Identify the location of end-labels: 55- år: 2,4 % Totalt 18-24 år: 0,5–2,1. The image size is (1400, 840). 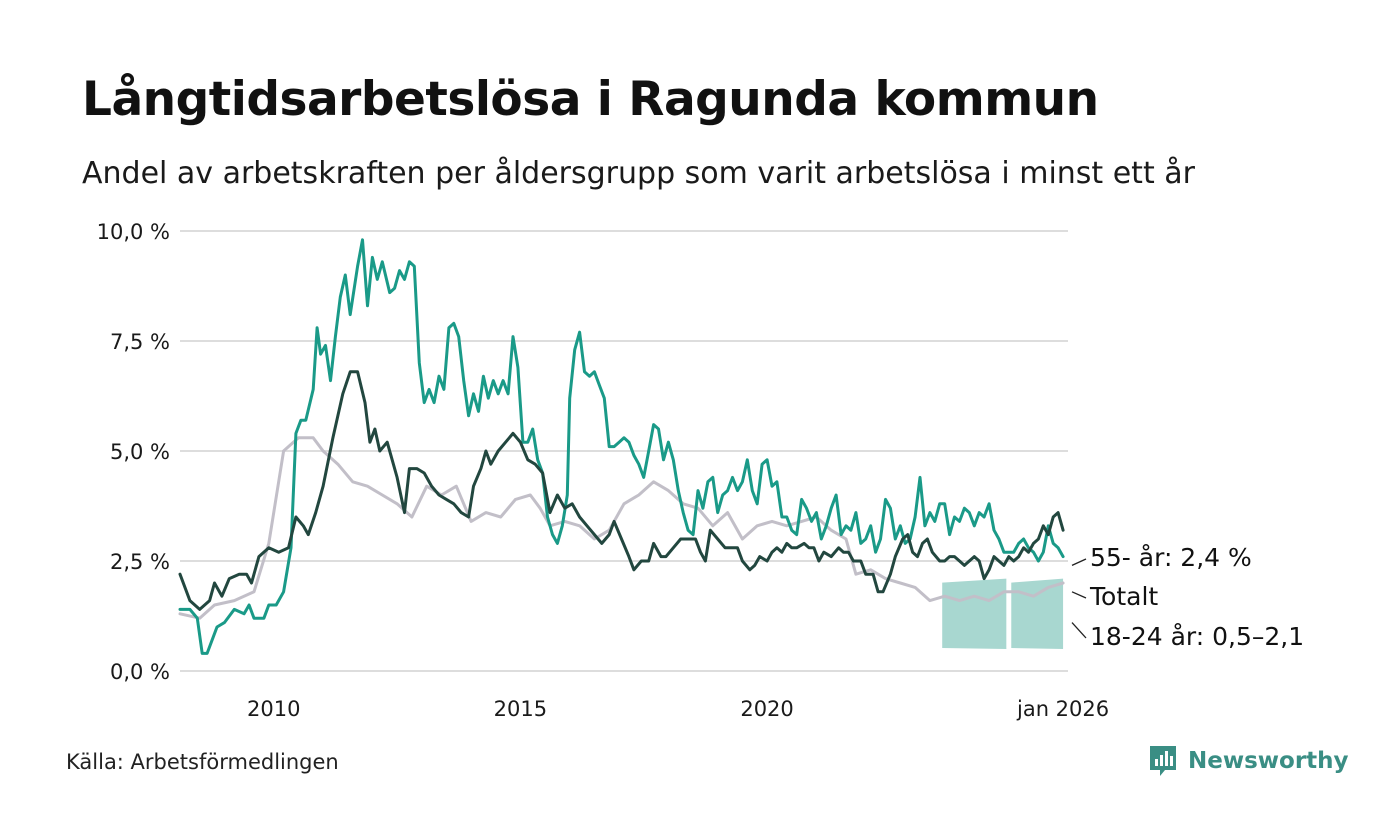
(1187, 597).